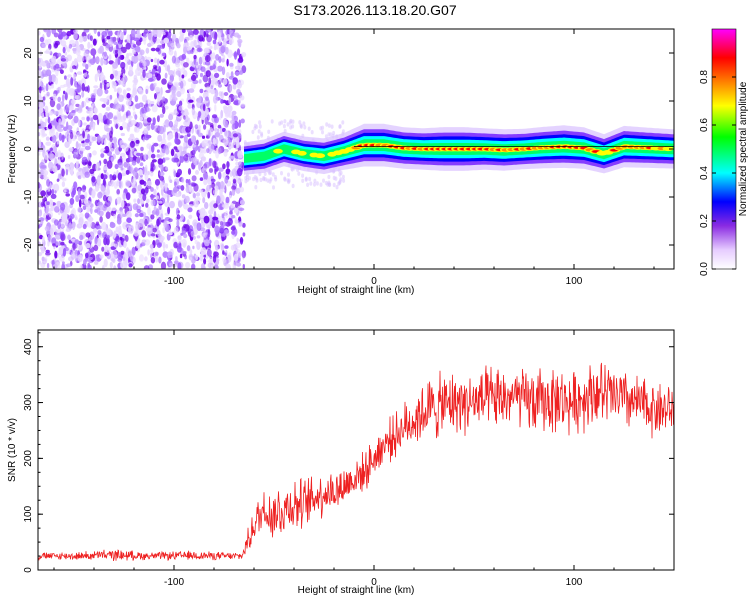  Describe the element at coordinates (12, 450) in the screenshot. I see `snr-ylabel: SNR (10 * v/v)` at that location.